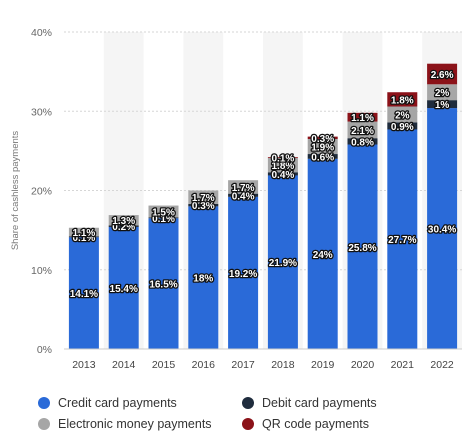 This screenshot has width=465, height=437. I want to click on data-label-debit-card: 0.3%, so click(203, 206).